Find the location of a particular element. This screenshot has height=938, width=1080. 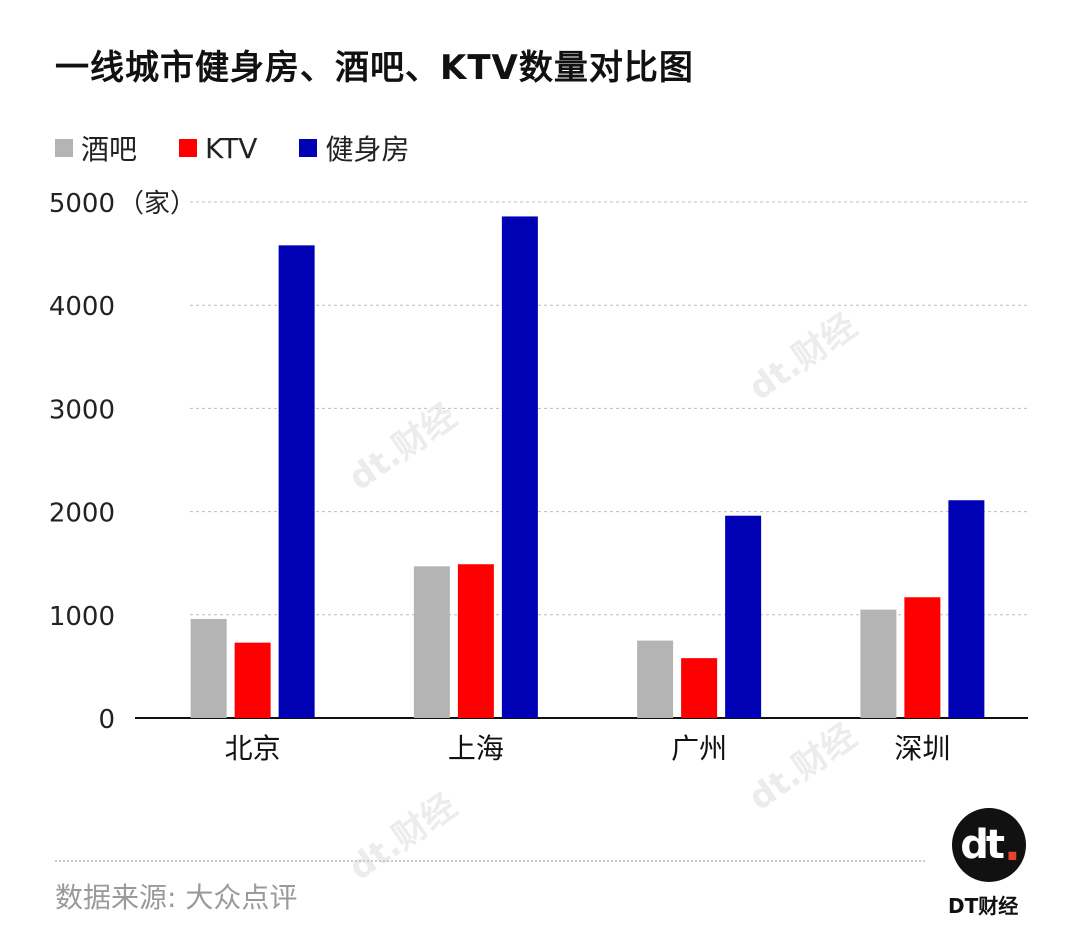

chart-title: 一线城市健身房、酒吧、KTV数量对比图 is located at coordinates (374, 68).